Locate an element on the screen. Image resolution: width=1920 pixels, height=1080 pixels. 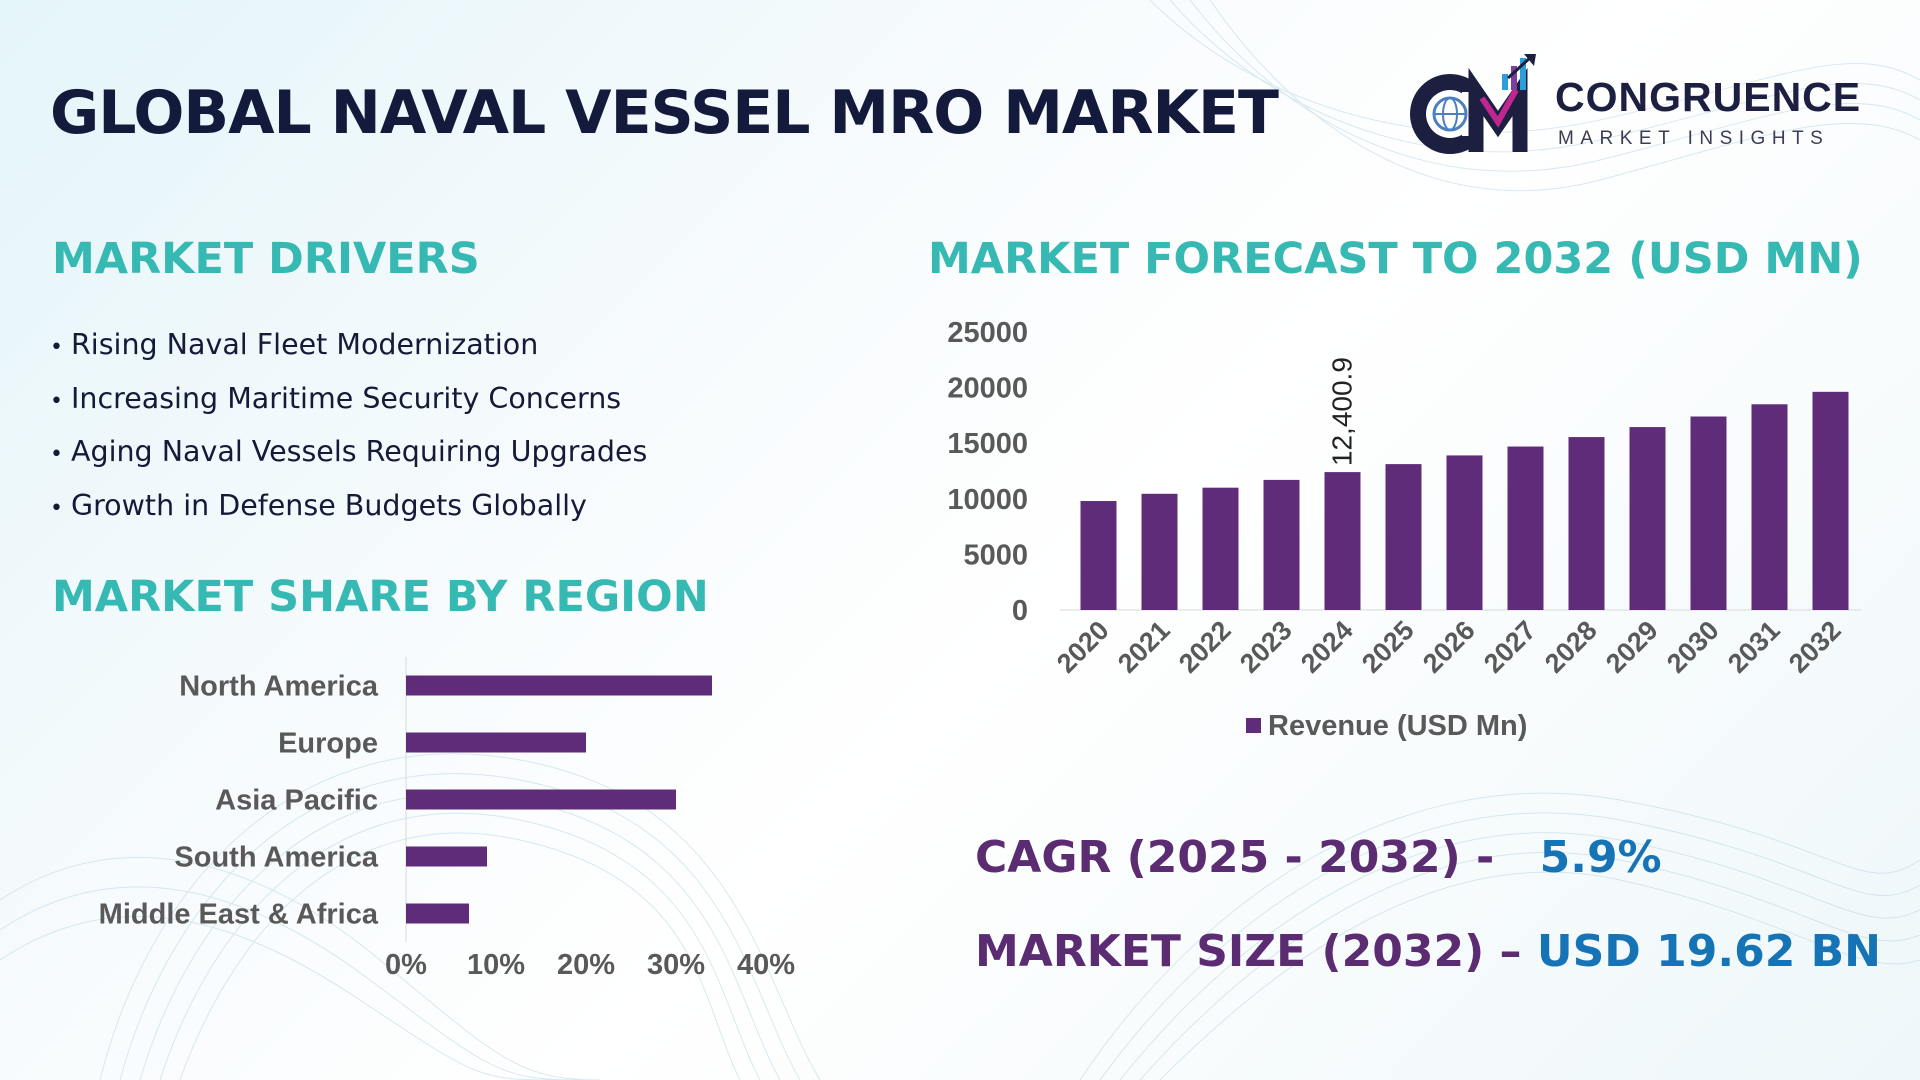
cagr-stat: CAGR (2025 - 2032) - 5.9% is located at coordinates (1318, 857).